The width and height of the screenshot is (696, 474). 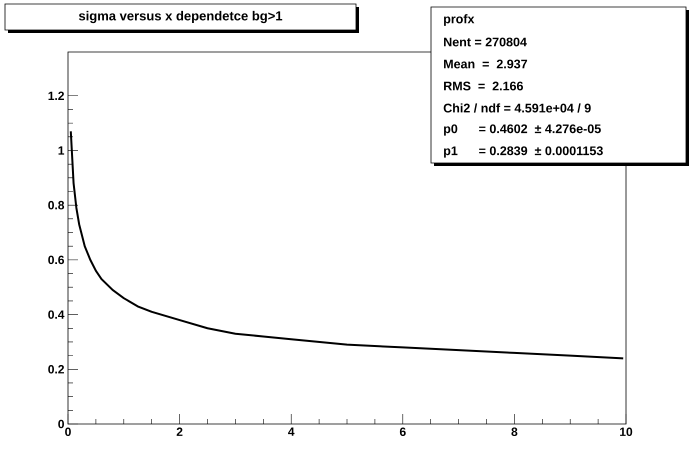 What do you see at coordinates (459, 20) in the screenshot?
I see `text: profx` at bounding box center [459, 20].